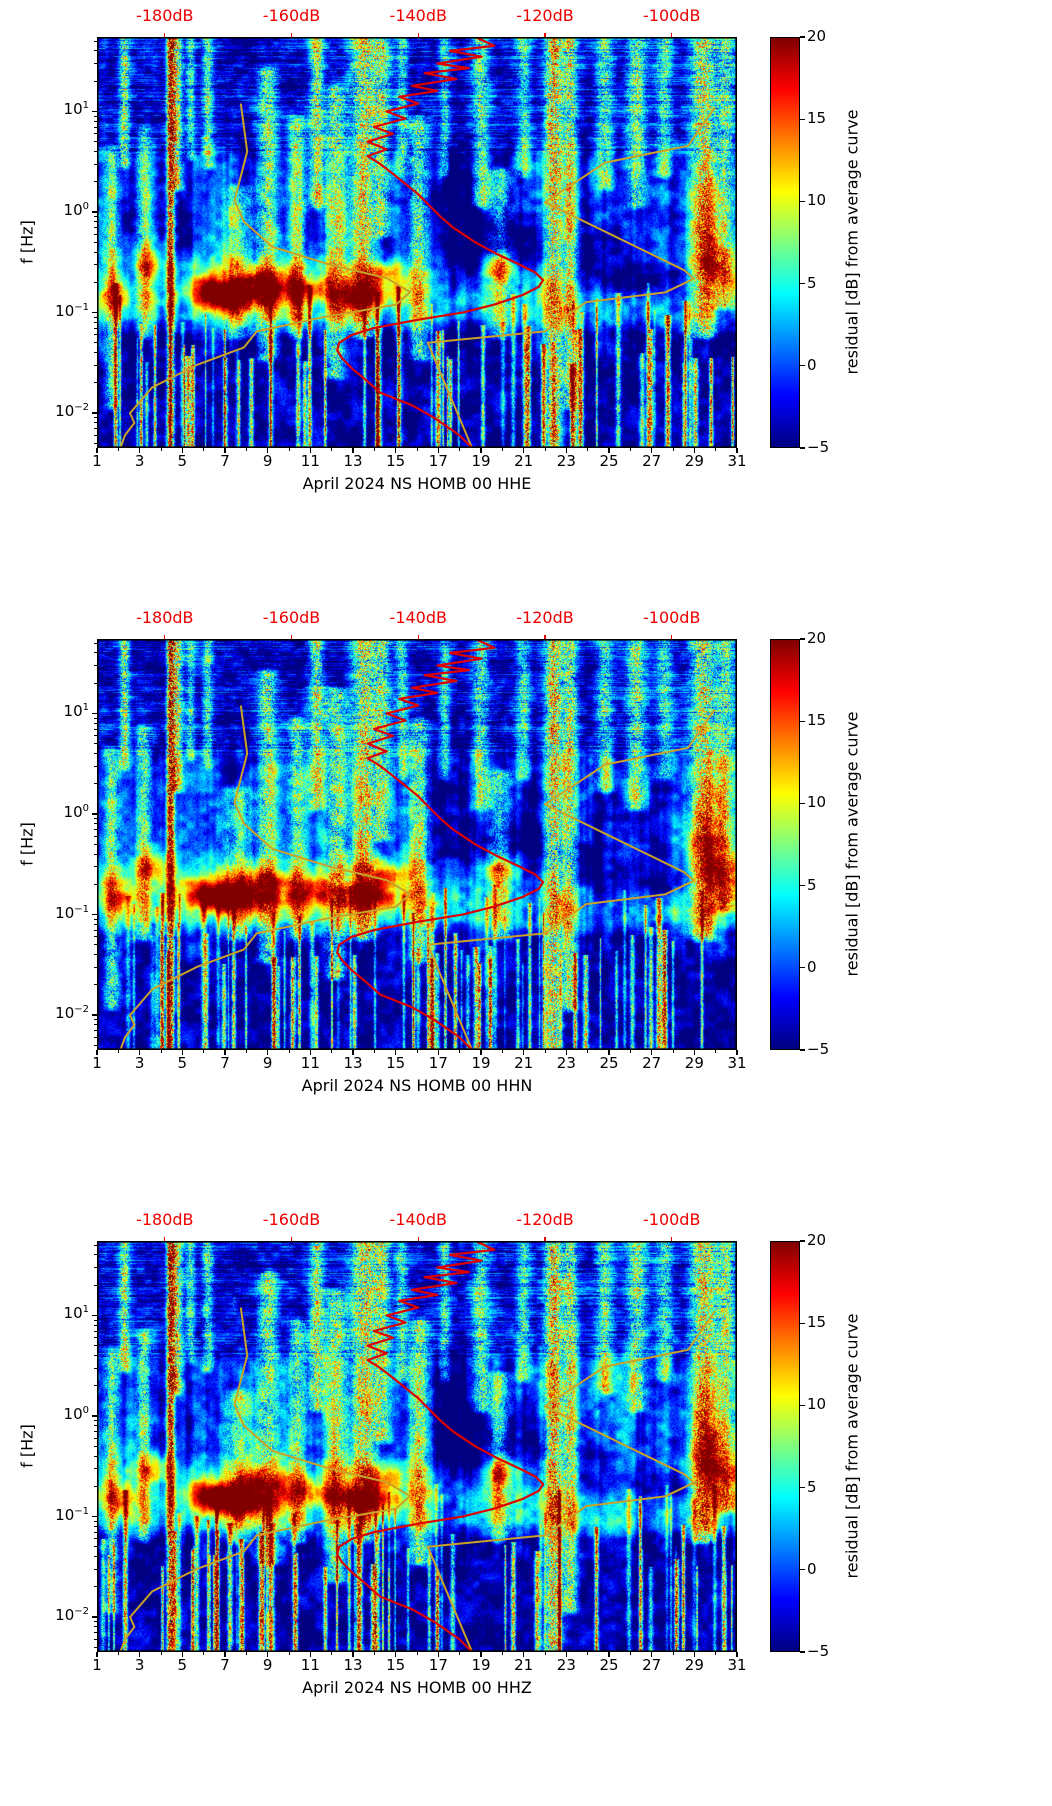 The width and height of the screenshot is (1052, 1806). Describe the element at coordinates (353, 1665) in the screenshot. I see `x-axis-tick-label: 13` at that location.